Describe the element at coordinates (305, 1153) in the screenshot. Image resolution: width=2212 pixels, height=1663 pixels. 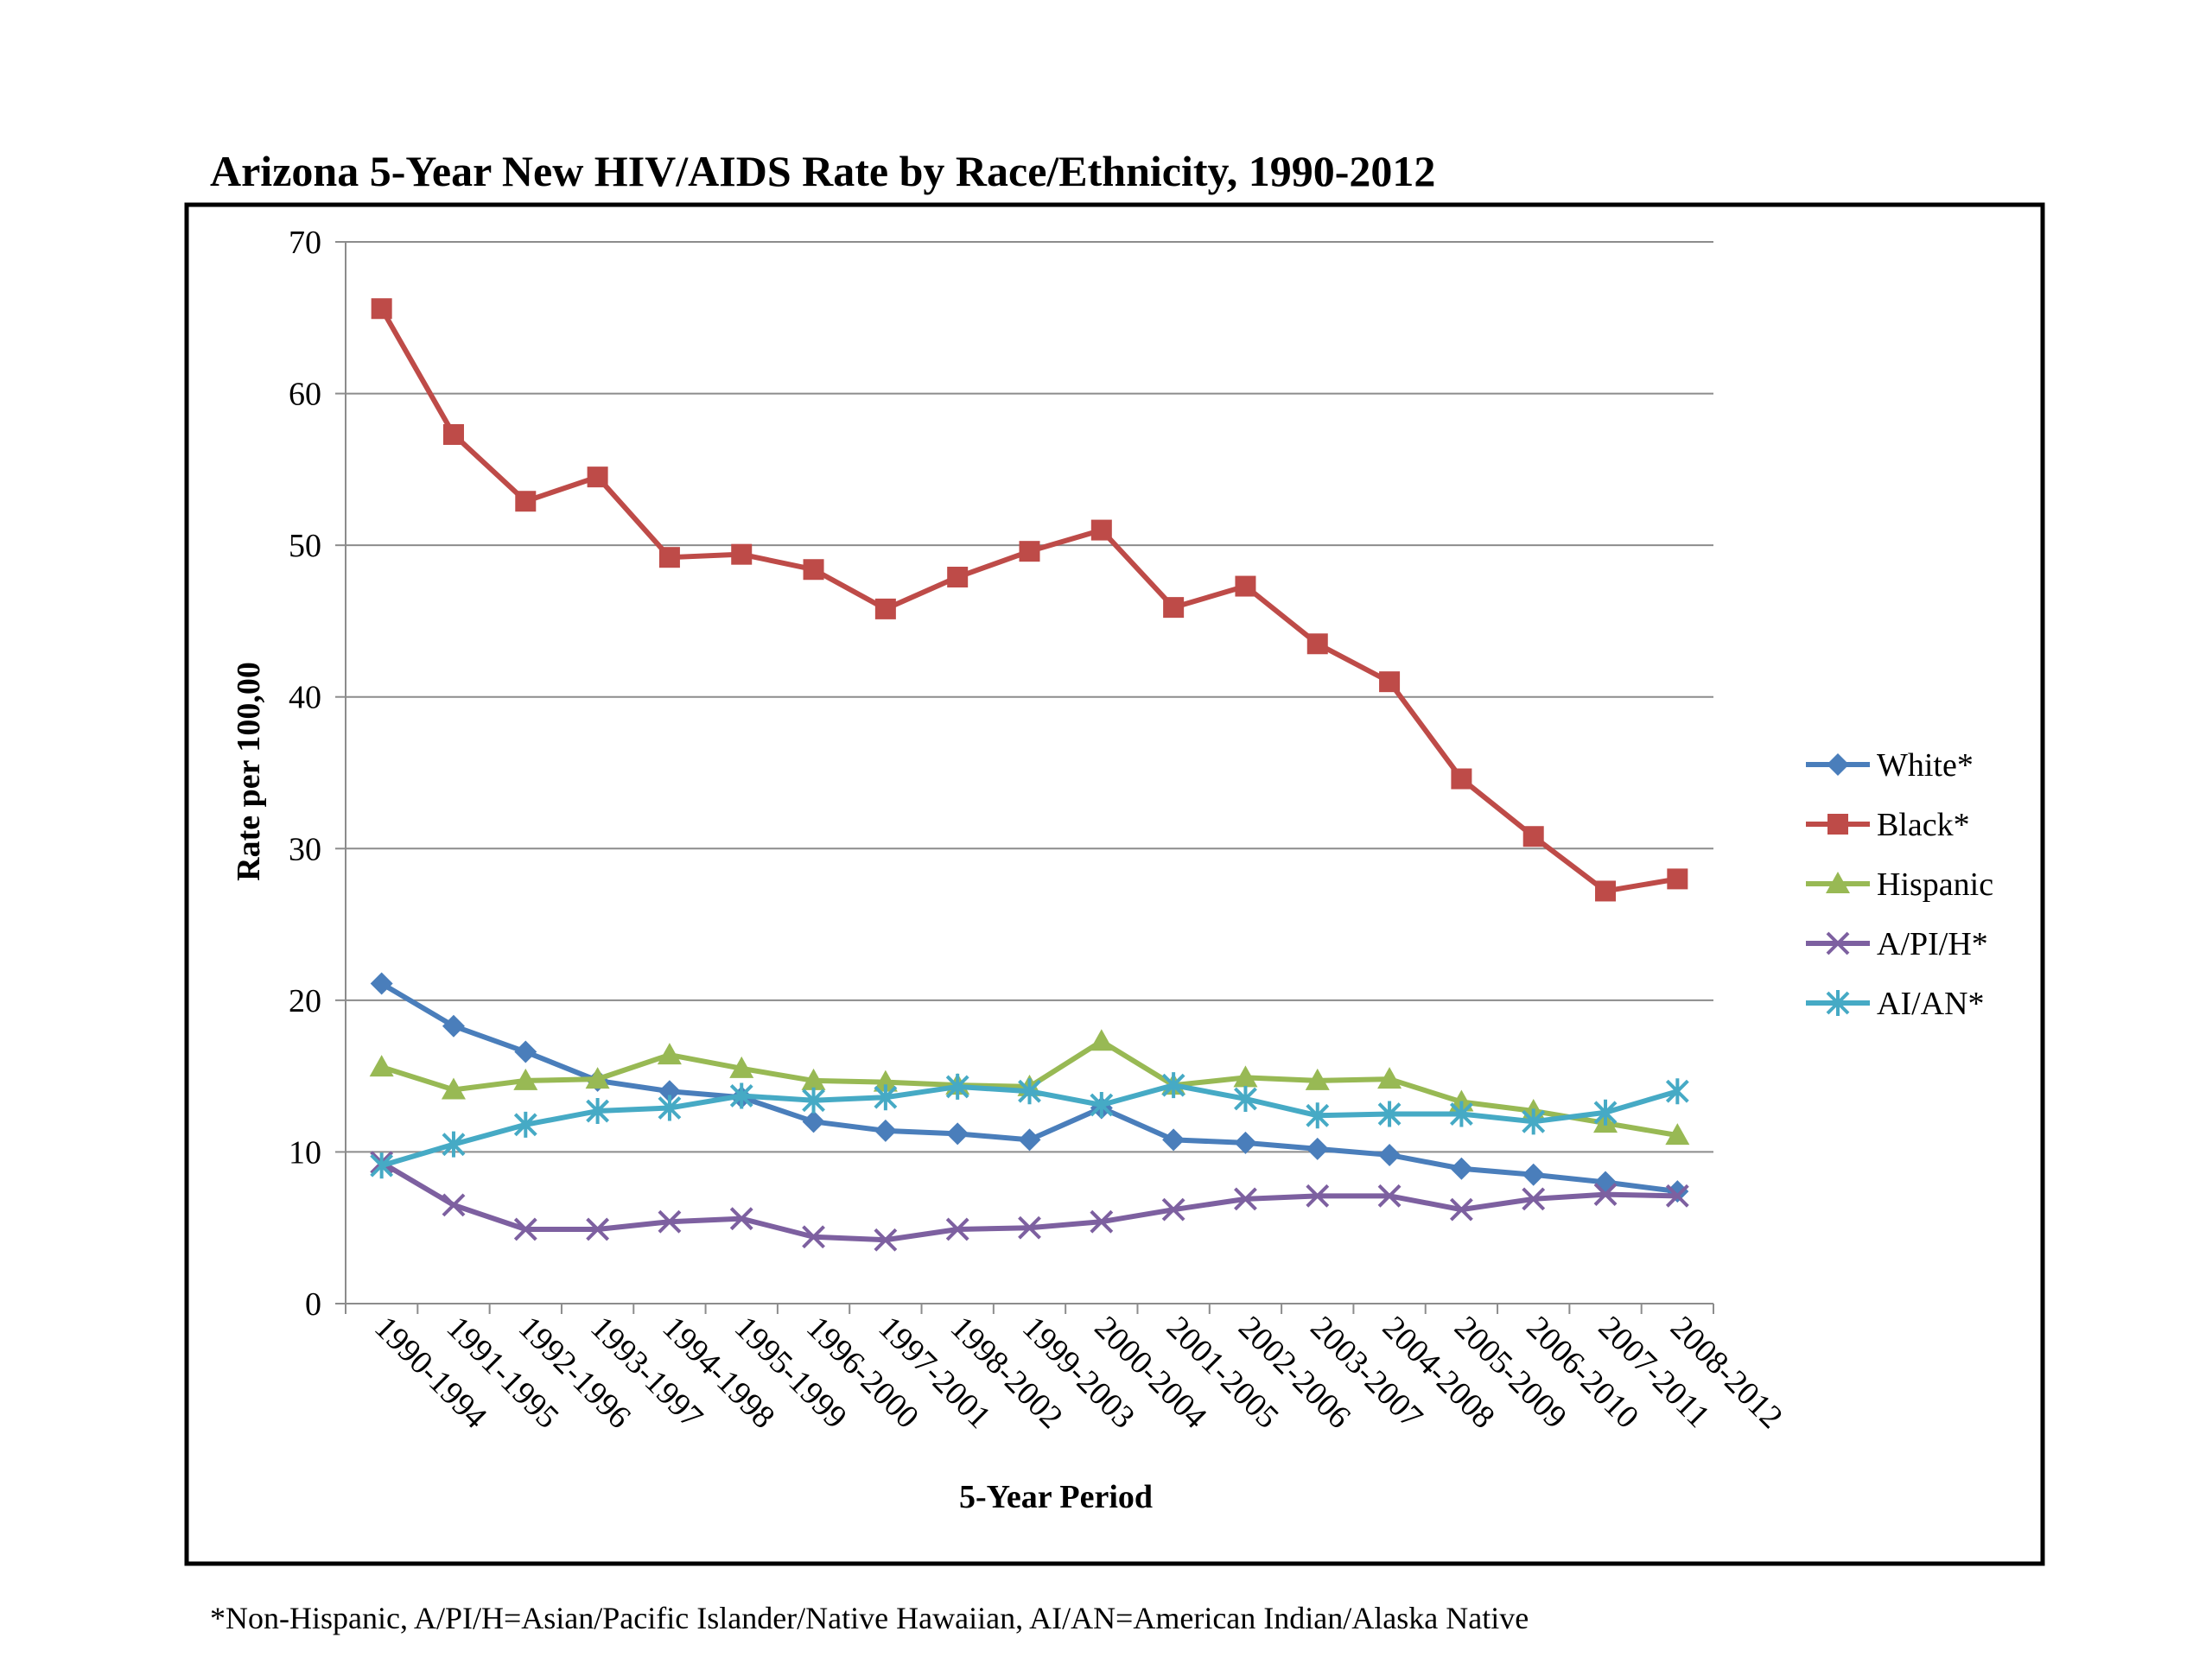
I see `y-tick-label: 10` at that location.